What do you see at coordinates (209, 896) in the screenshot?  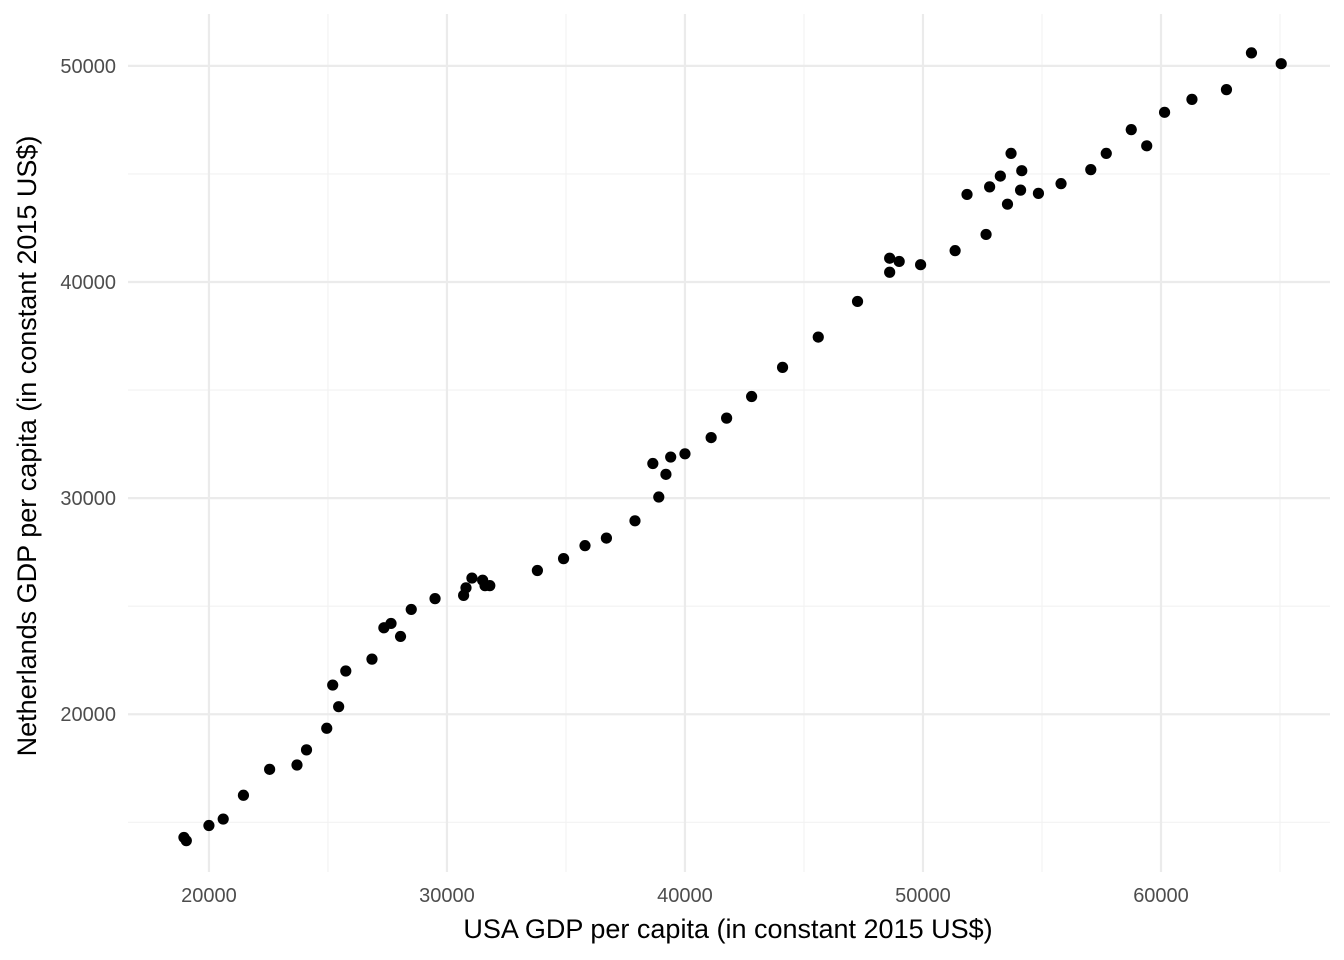 I see `x-tick-label: 20000` at bounding box center [209, 896].